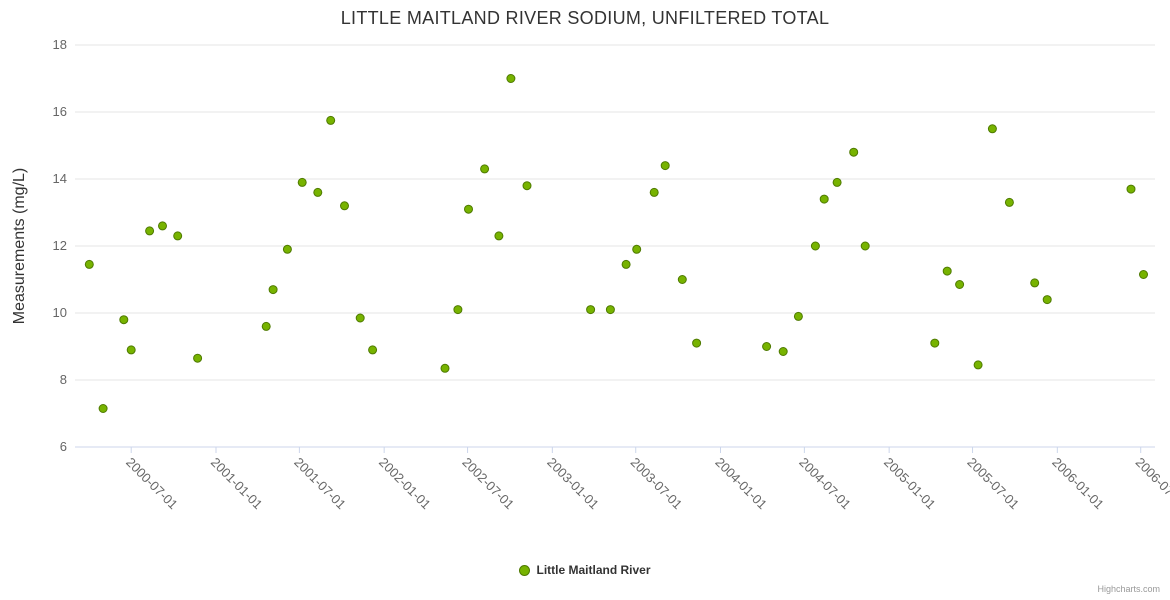  I want to click on y-tick-label: 10, so click(60, 312).